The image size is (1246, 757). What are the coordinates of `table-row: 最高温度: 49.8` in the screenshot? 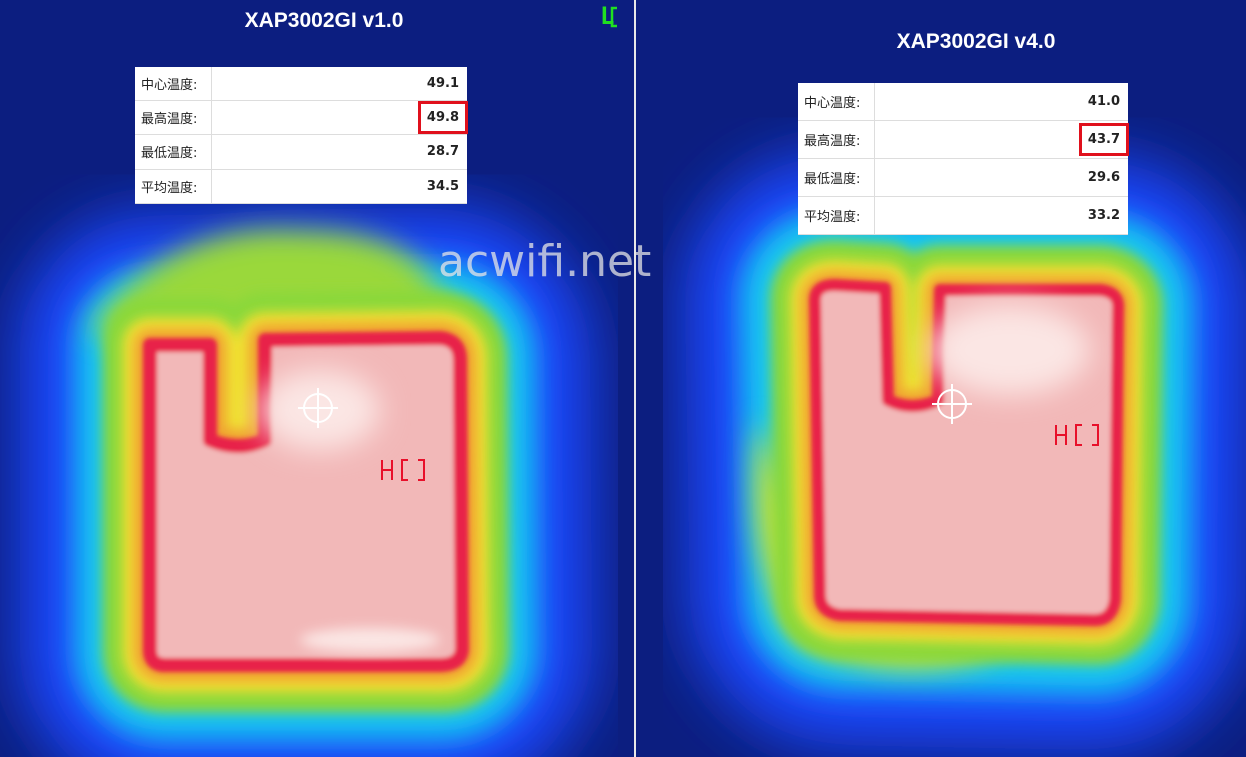 It's located at (302, 118).